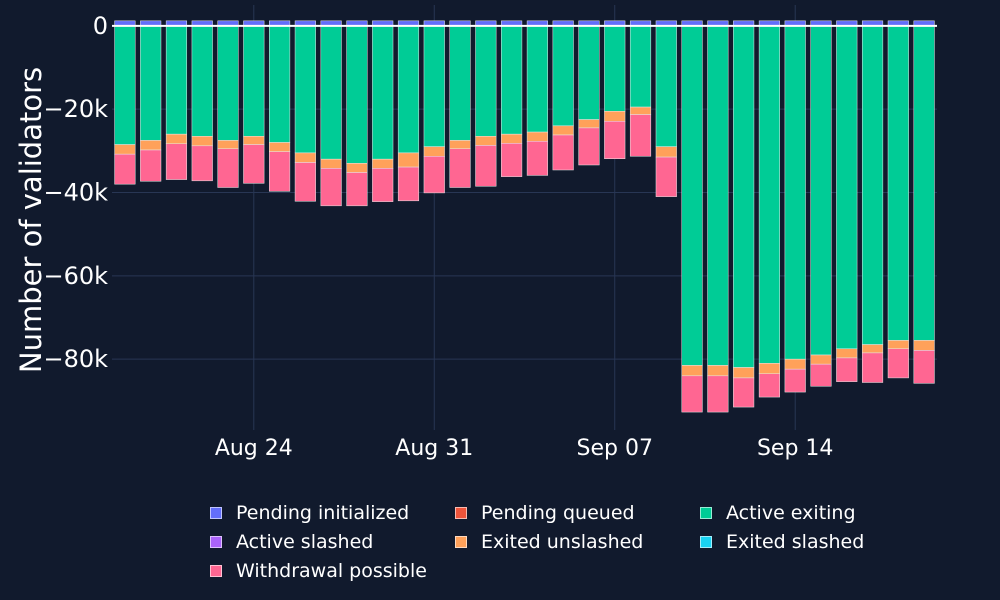 This screenshot has width=1000, height=600. What do you see at coordinates (254, 448) in the screenshot?
I see `x-tick-label: Aug 24` at bounding box center [254, 448].